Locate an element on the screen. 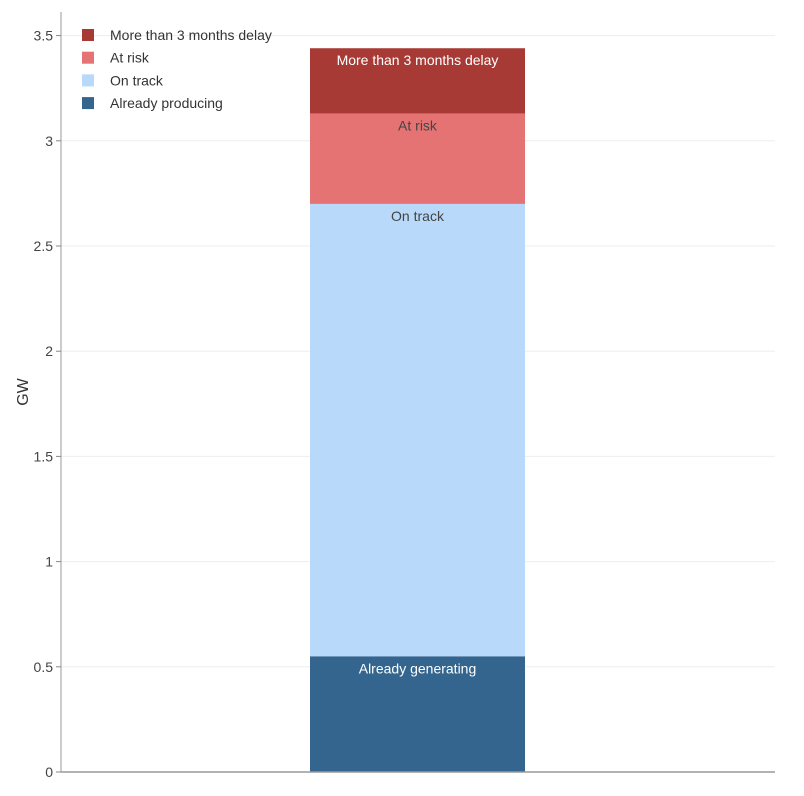  legend-label: At risk is located at coordinates (130, 58).